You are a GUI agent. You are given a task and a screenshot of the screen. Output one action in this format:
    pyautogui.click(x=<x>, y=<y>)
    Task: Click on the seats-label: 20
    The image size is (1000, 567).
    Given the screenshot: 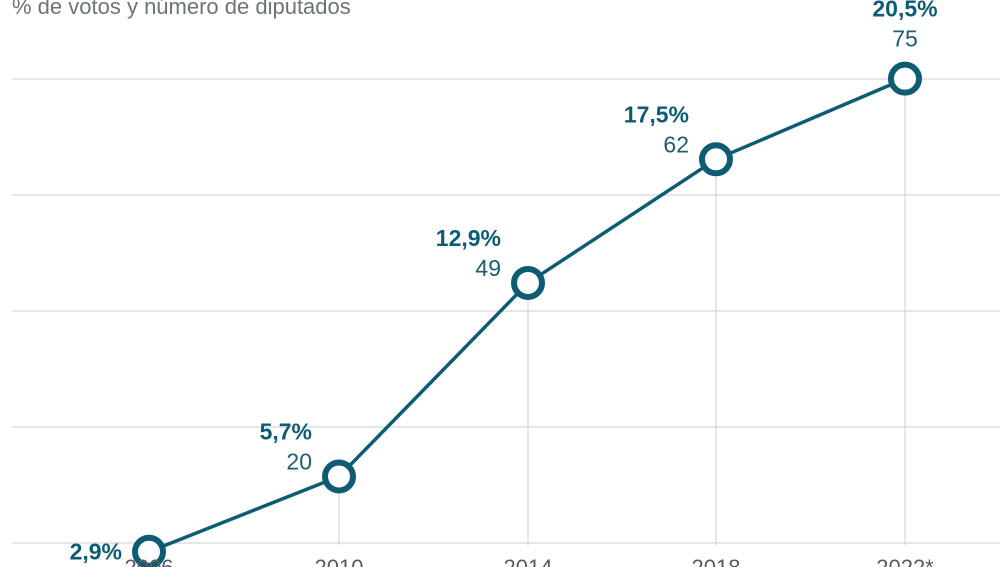 What is the action you would take?
    pyautogui.click(x=299, y=461)
    